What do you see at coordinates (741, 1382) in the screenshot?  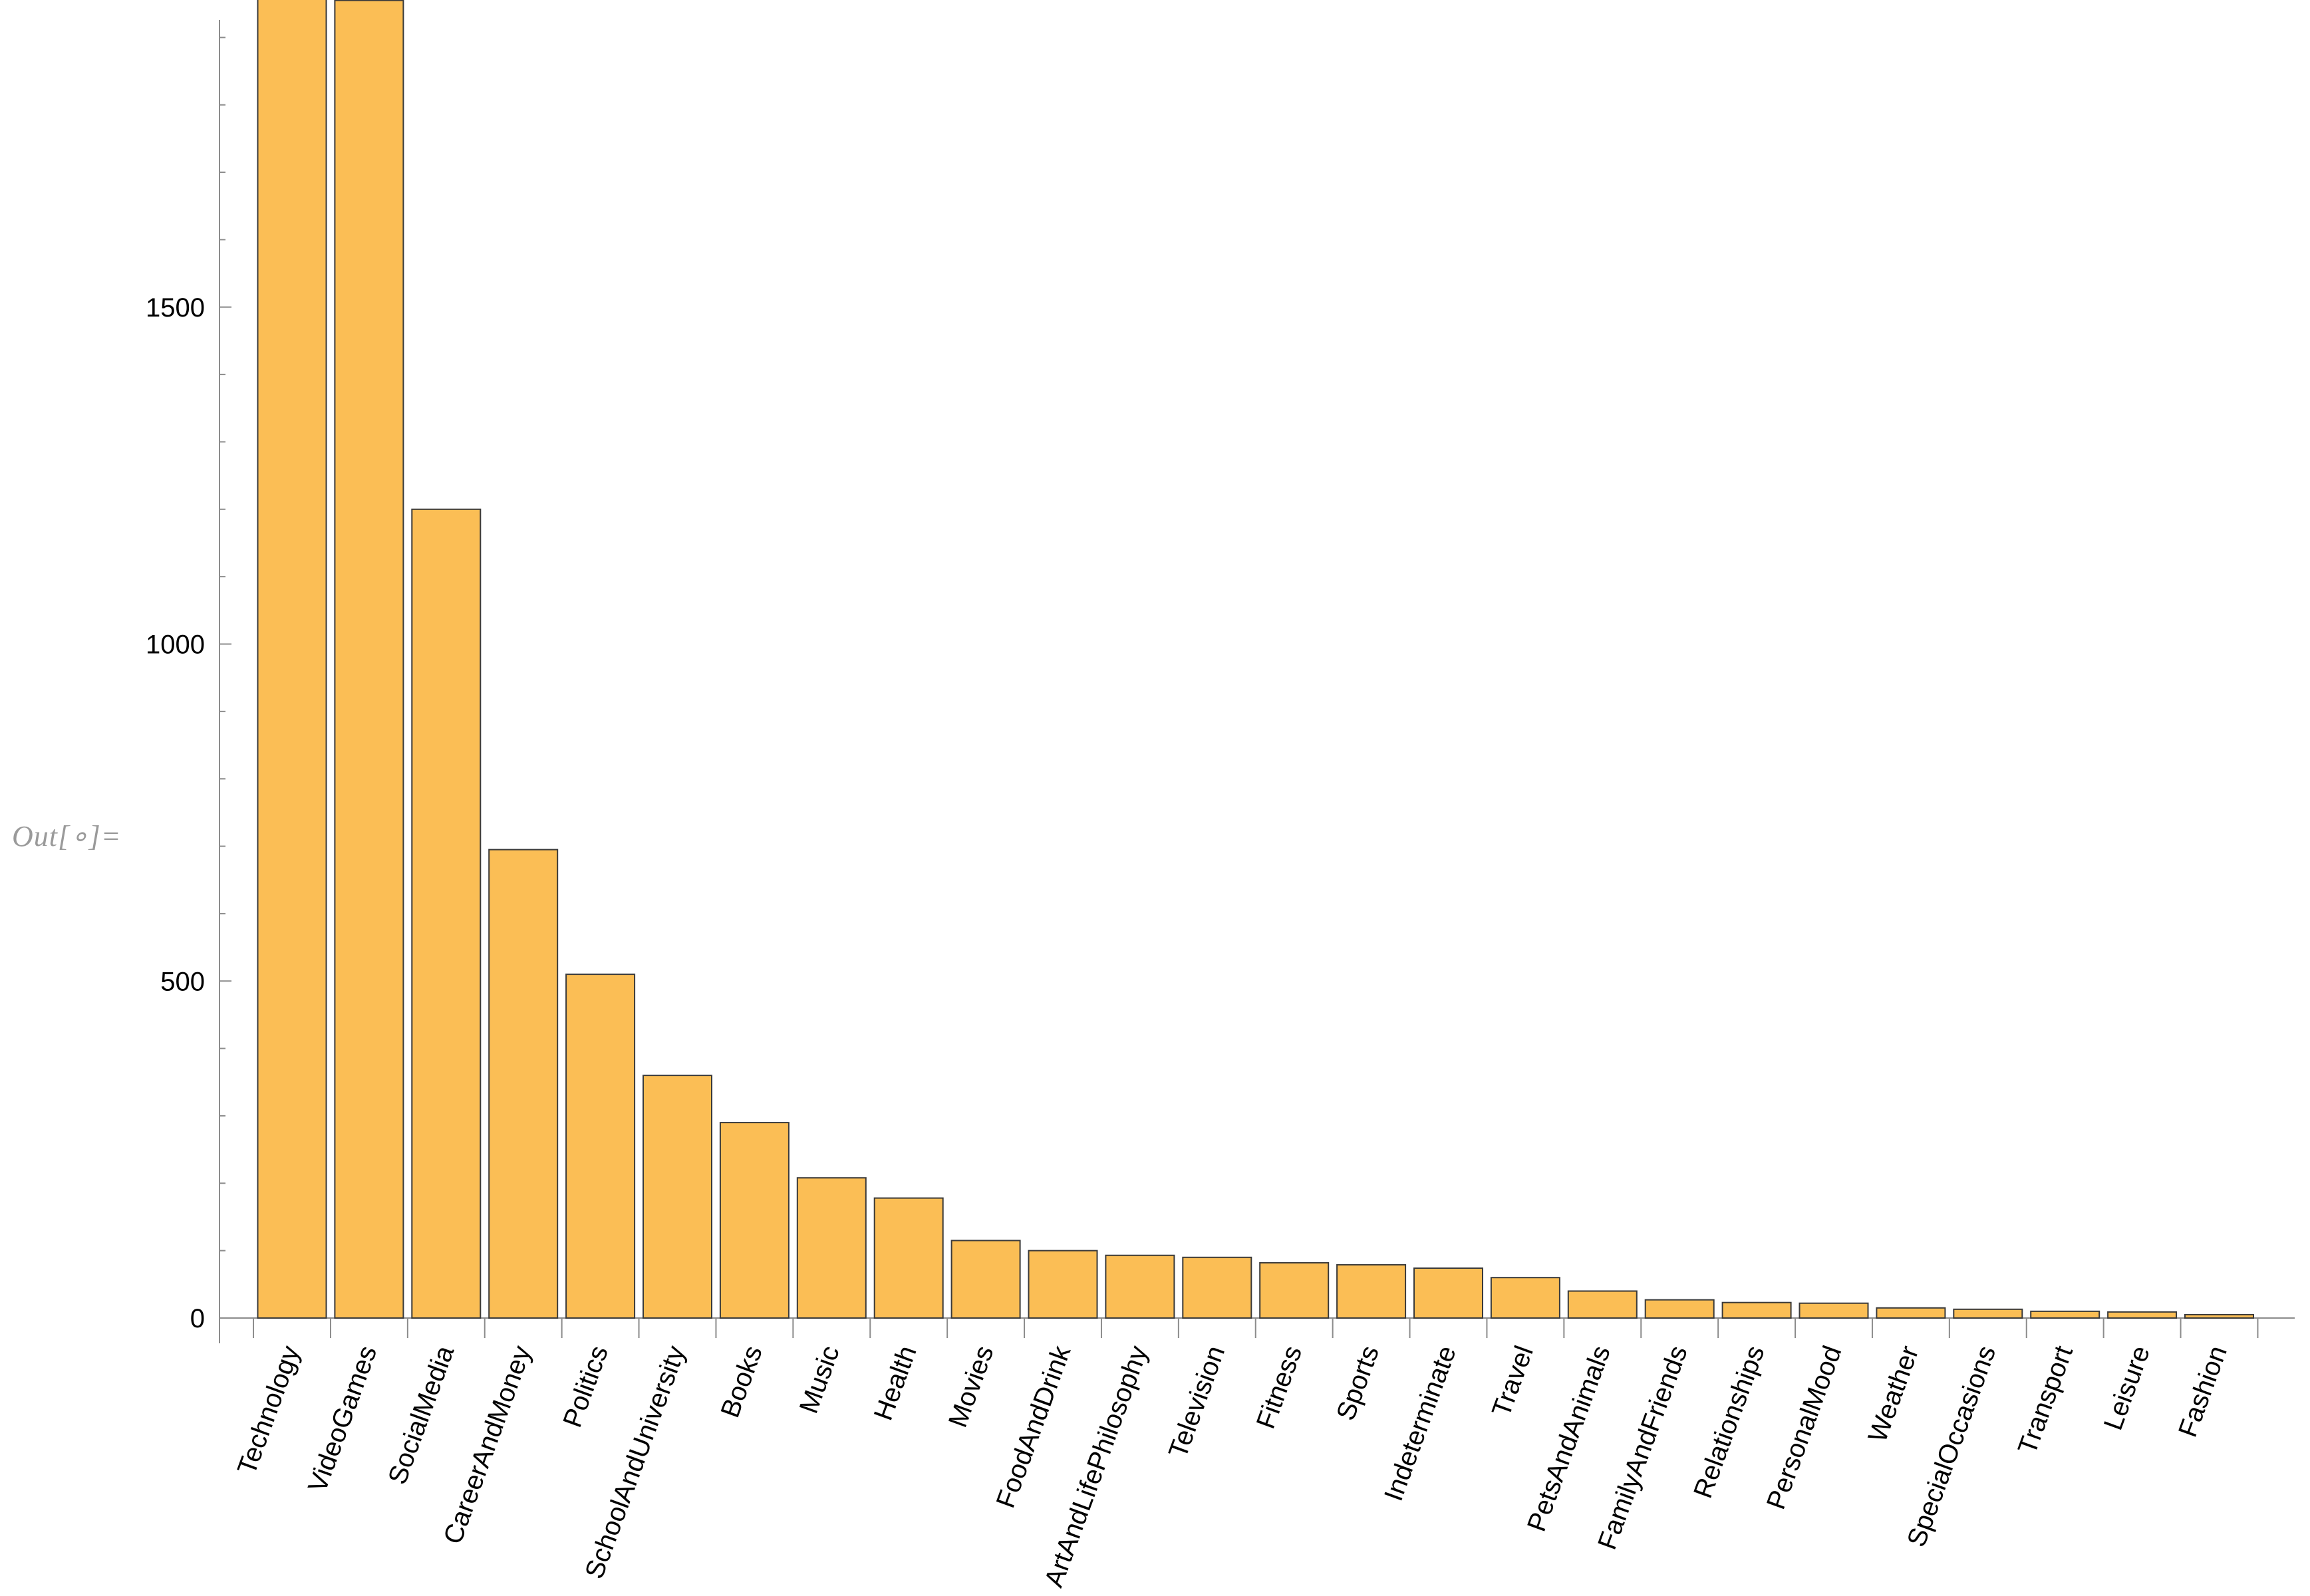 I see `category-label: Books` at bounding box center [741, 1382].